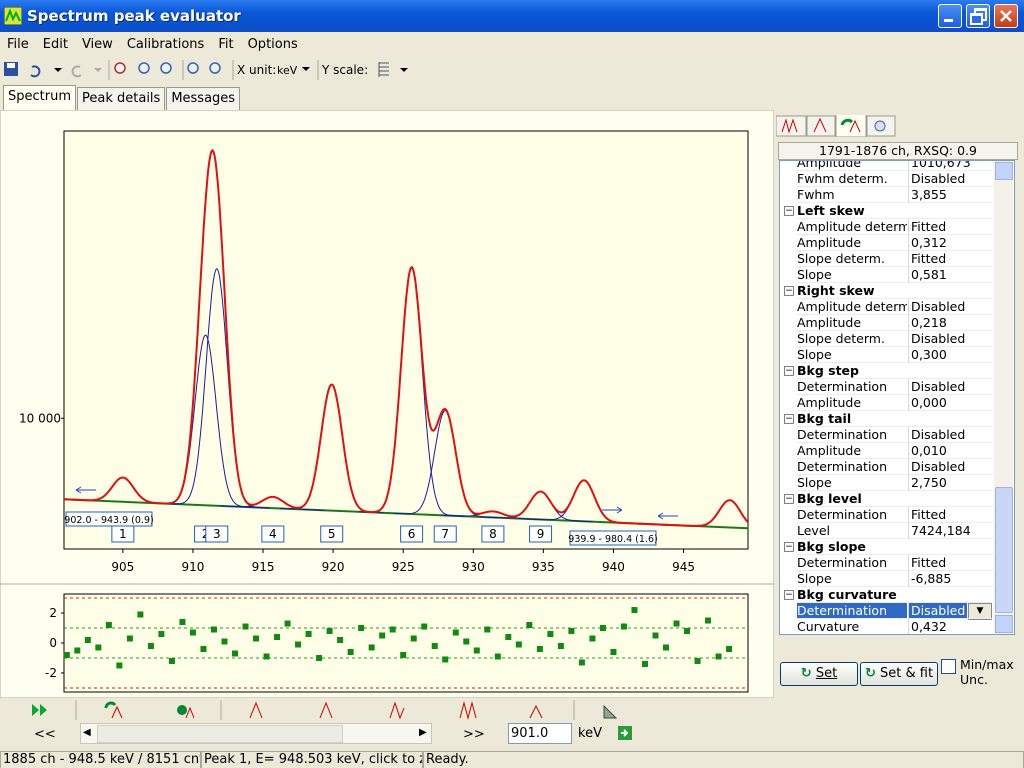 This screenshot has width=1024, height=768. Describe the element at coordinates (887, 291) in the screenshot. I see `property-group: − Right skew` at that location.